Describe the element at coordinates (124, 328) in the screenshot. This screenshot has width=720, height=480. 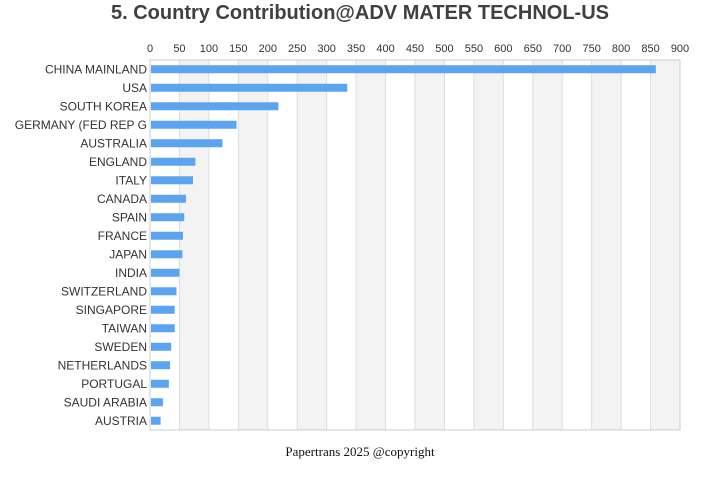
I see `category-label: TAIWAN` at that location.